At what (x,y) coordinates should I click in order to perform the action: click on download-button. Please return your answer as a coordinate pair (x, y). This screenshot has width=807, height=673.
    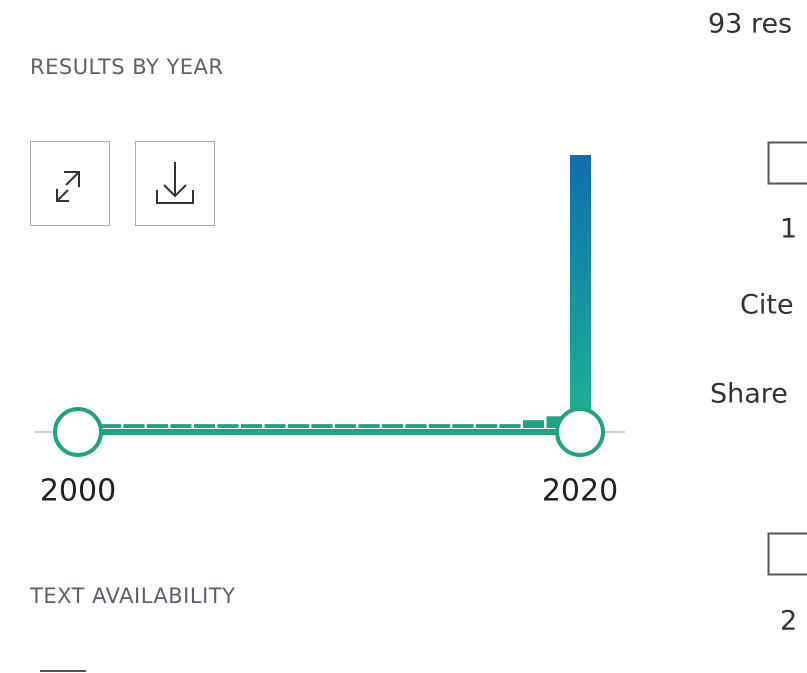
    Looking at the image, I should click on (175, 183).